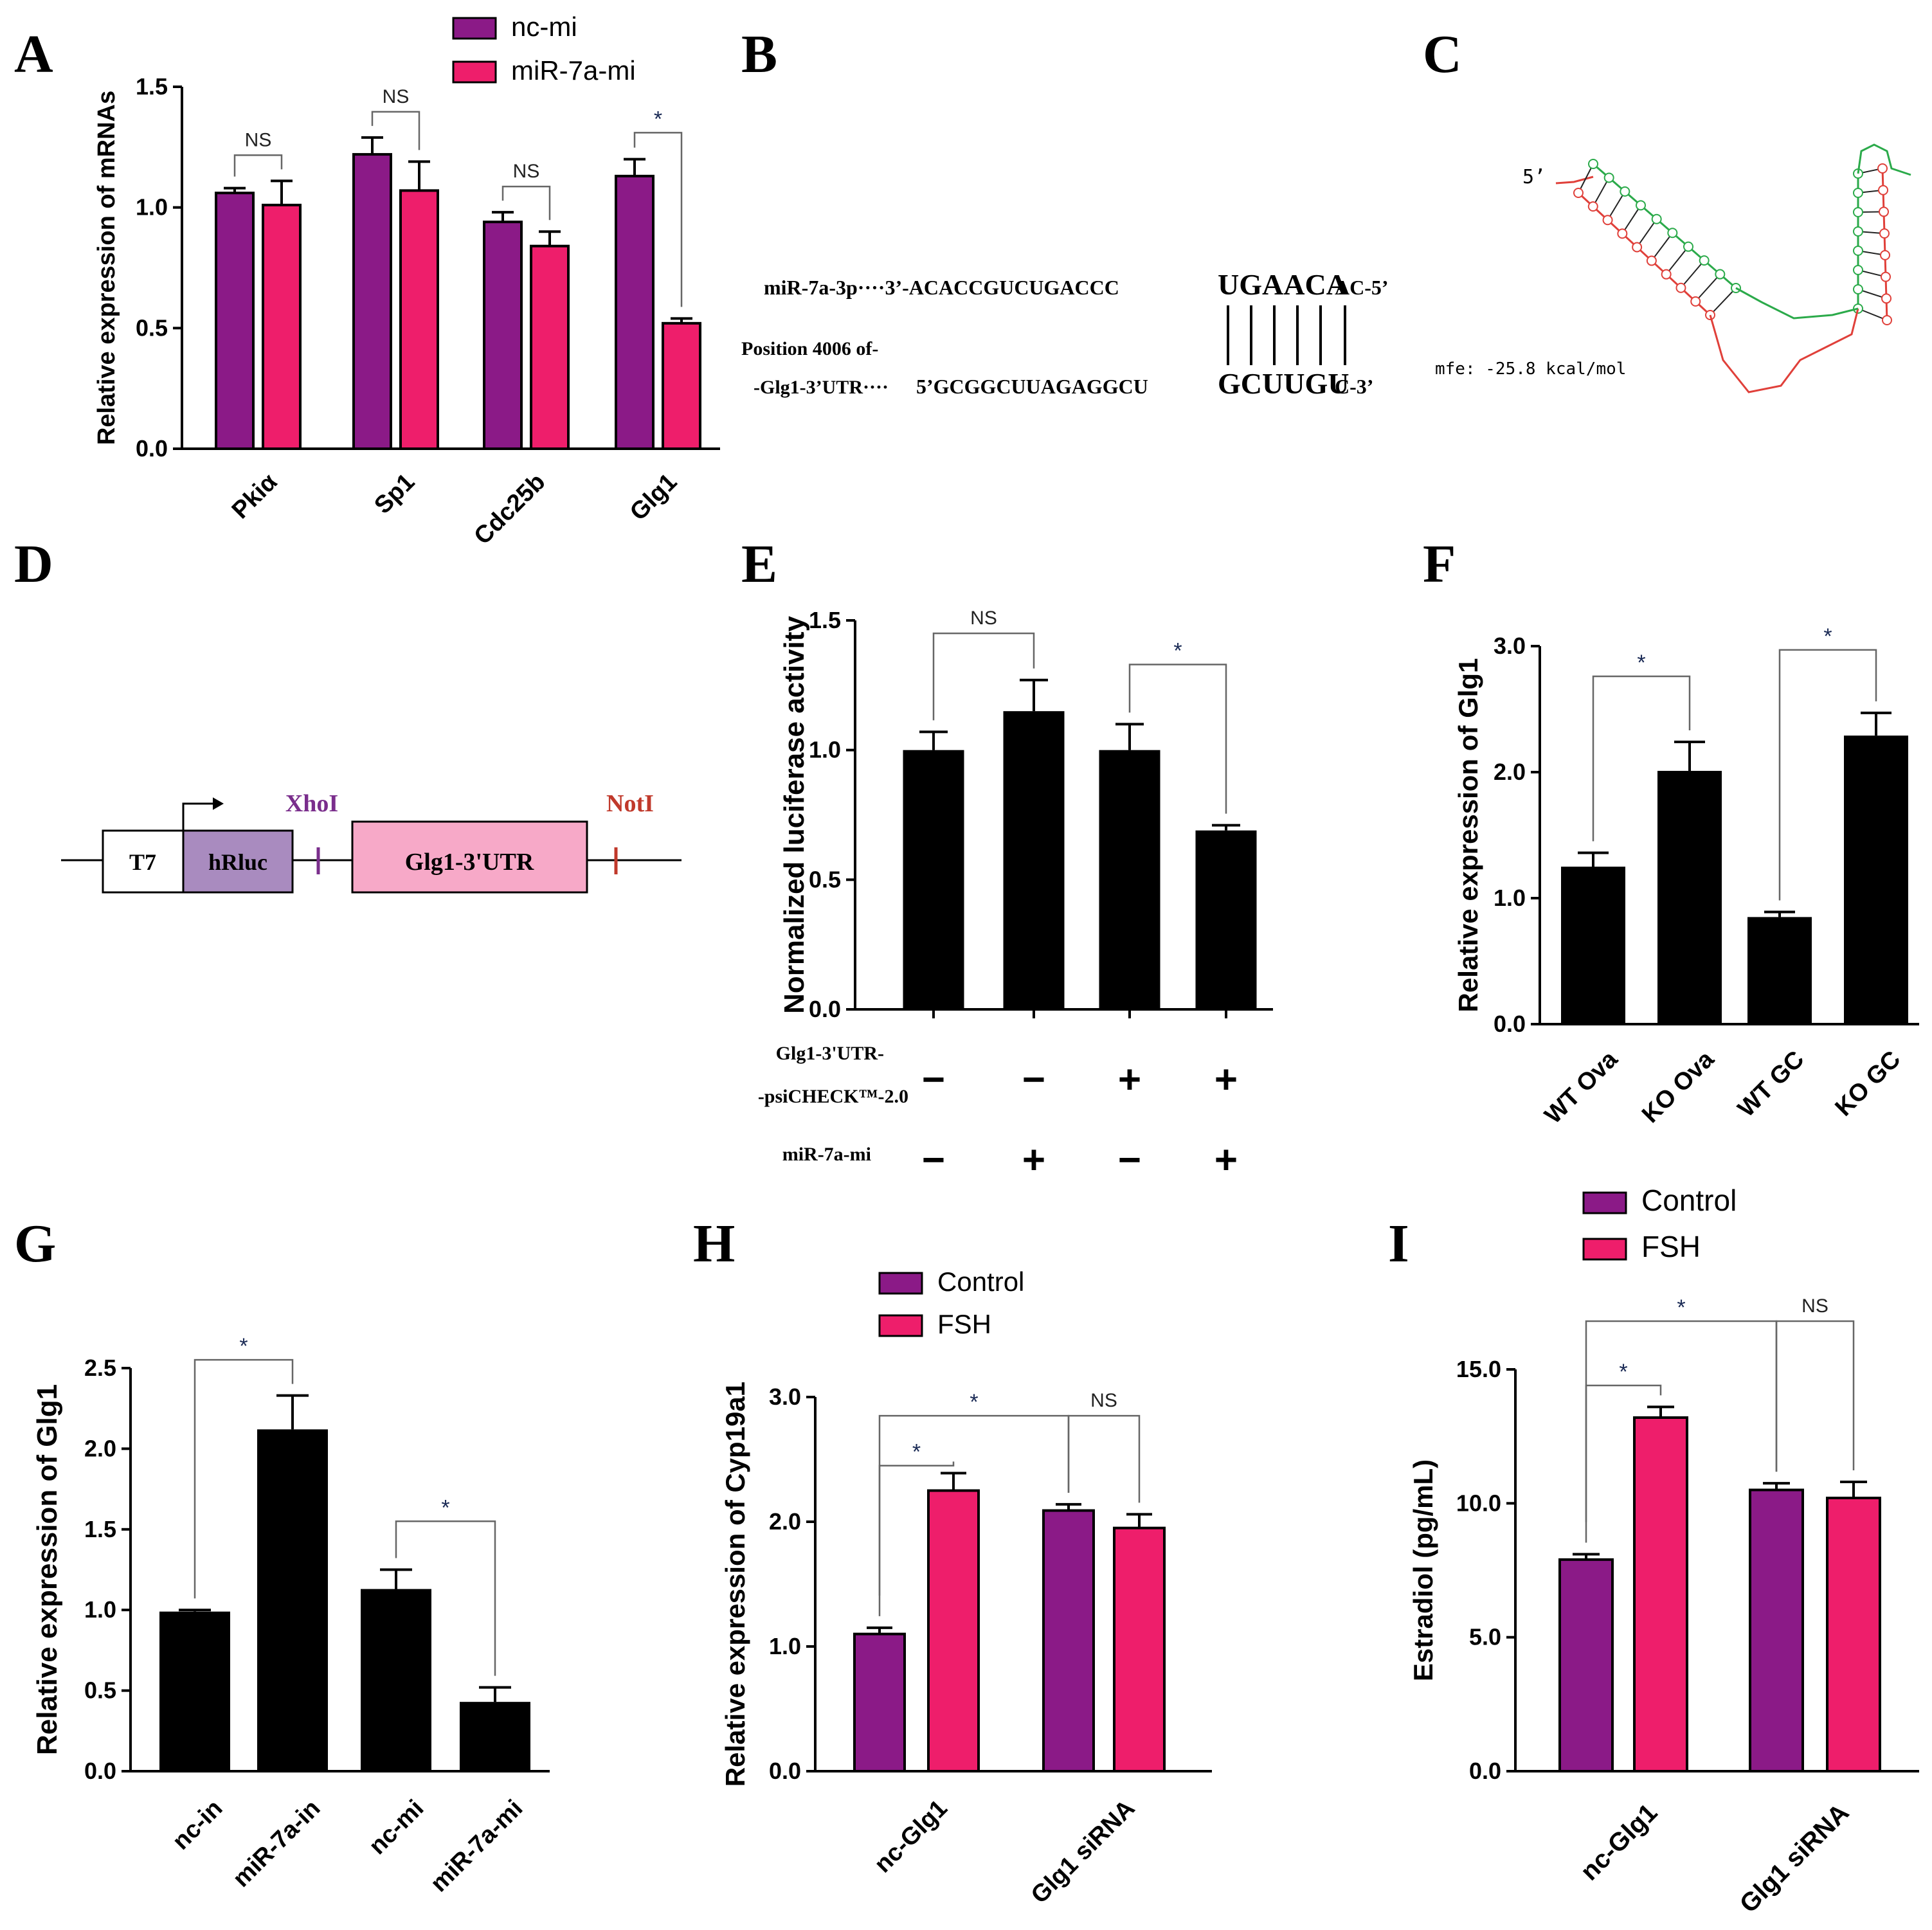 This screenshot has width=1932, height=1930. What do you see at coordinates (809, 348) in the screenshot?
I see `position-label: Position 4006 of-` at bounding box center [809, 348].